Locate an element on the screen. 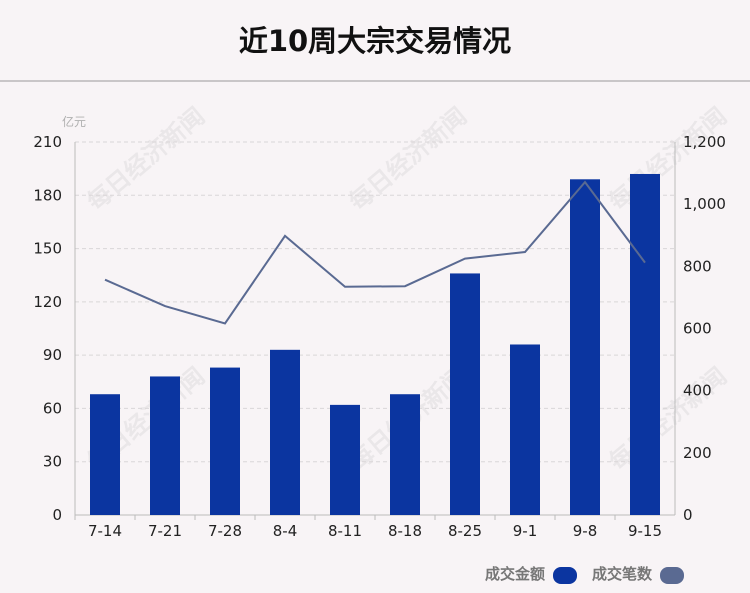  left-axis-tick-label: 30 is located at coordinates (52, 462).